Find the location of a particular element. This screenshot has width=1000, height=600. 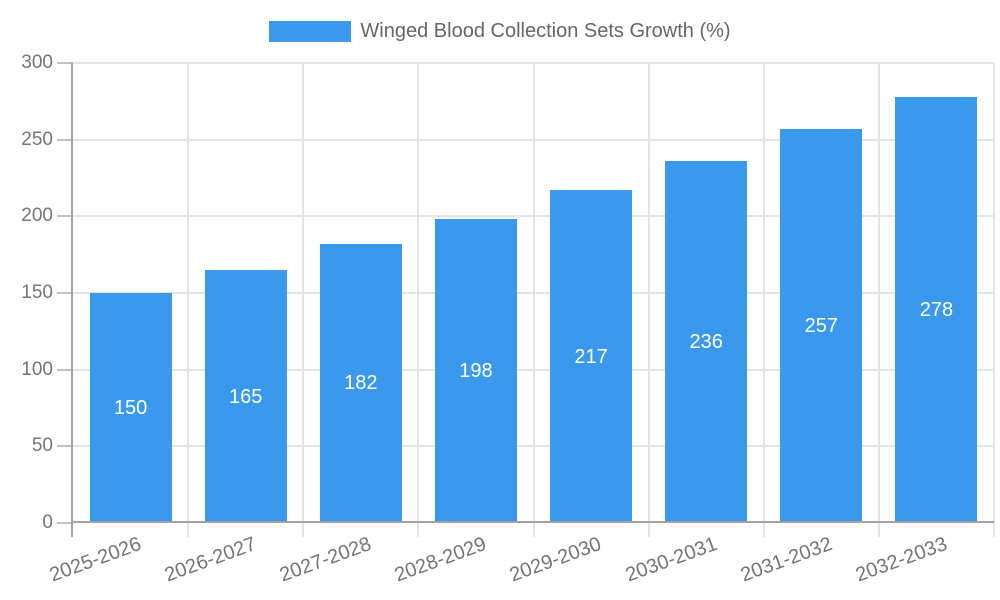

bar-2029-2030: 217 is located at coordinates (591, 356).